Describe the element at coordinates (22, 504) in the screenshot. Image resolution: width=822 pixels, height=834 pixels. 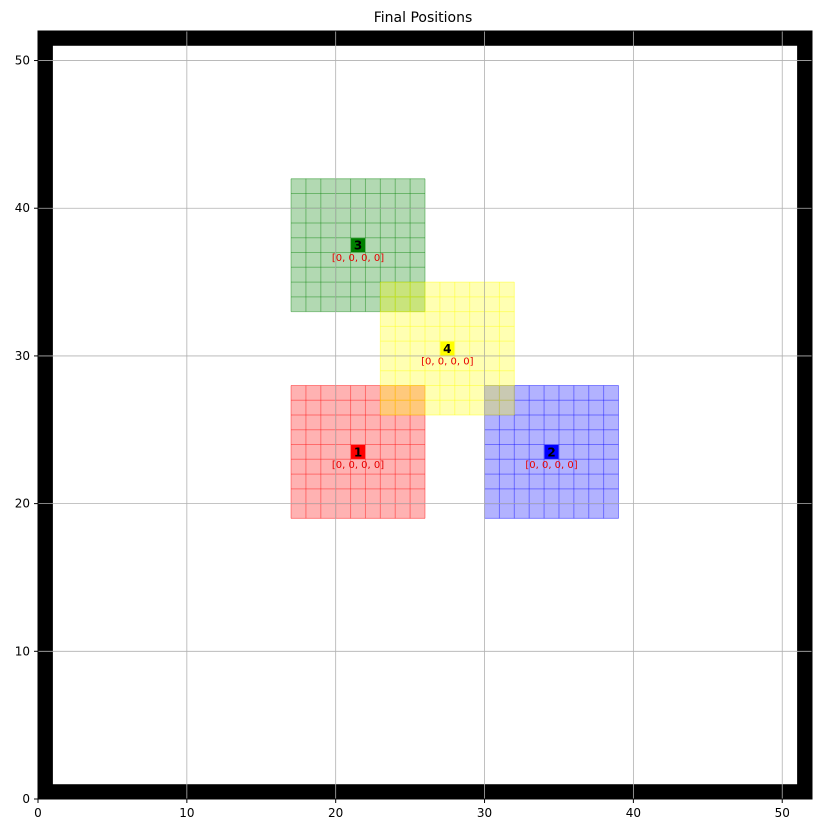
I see `y-tick-label: 20` at that location.